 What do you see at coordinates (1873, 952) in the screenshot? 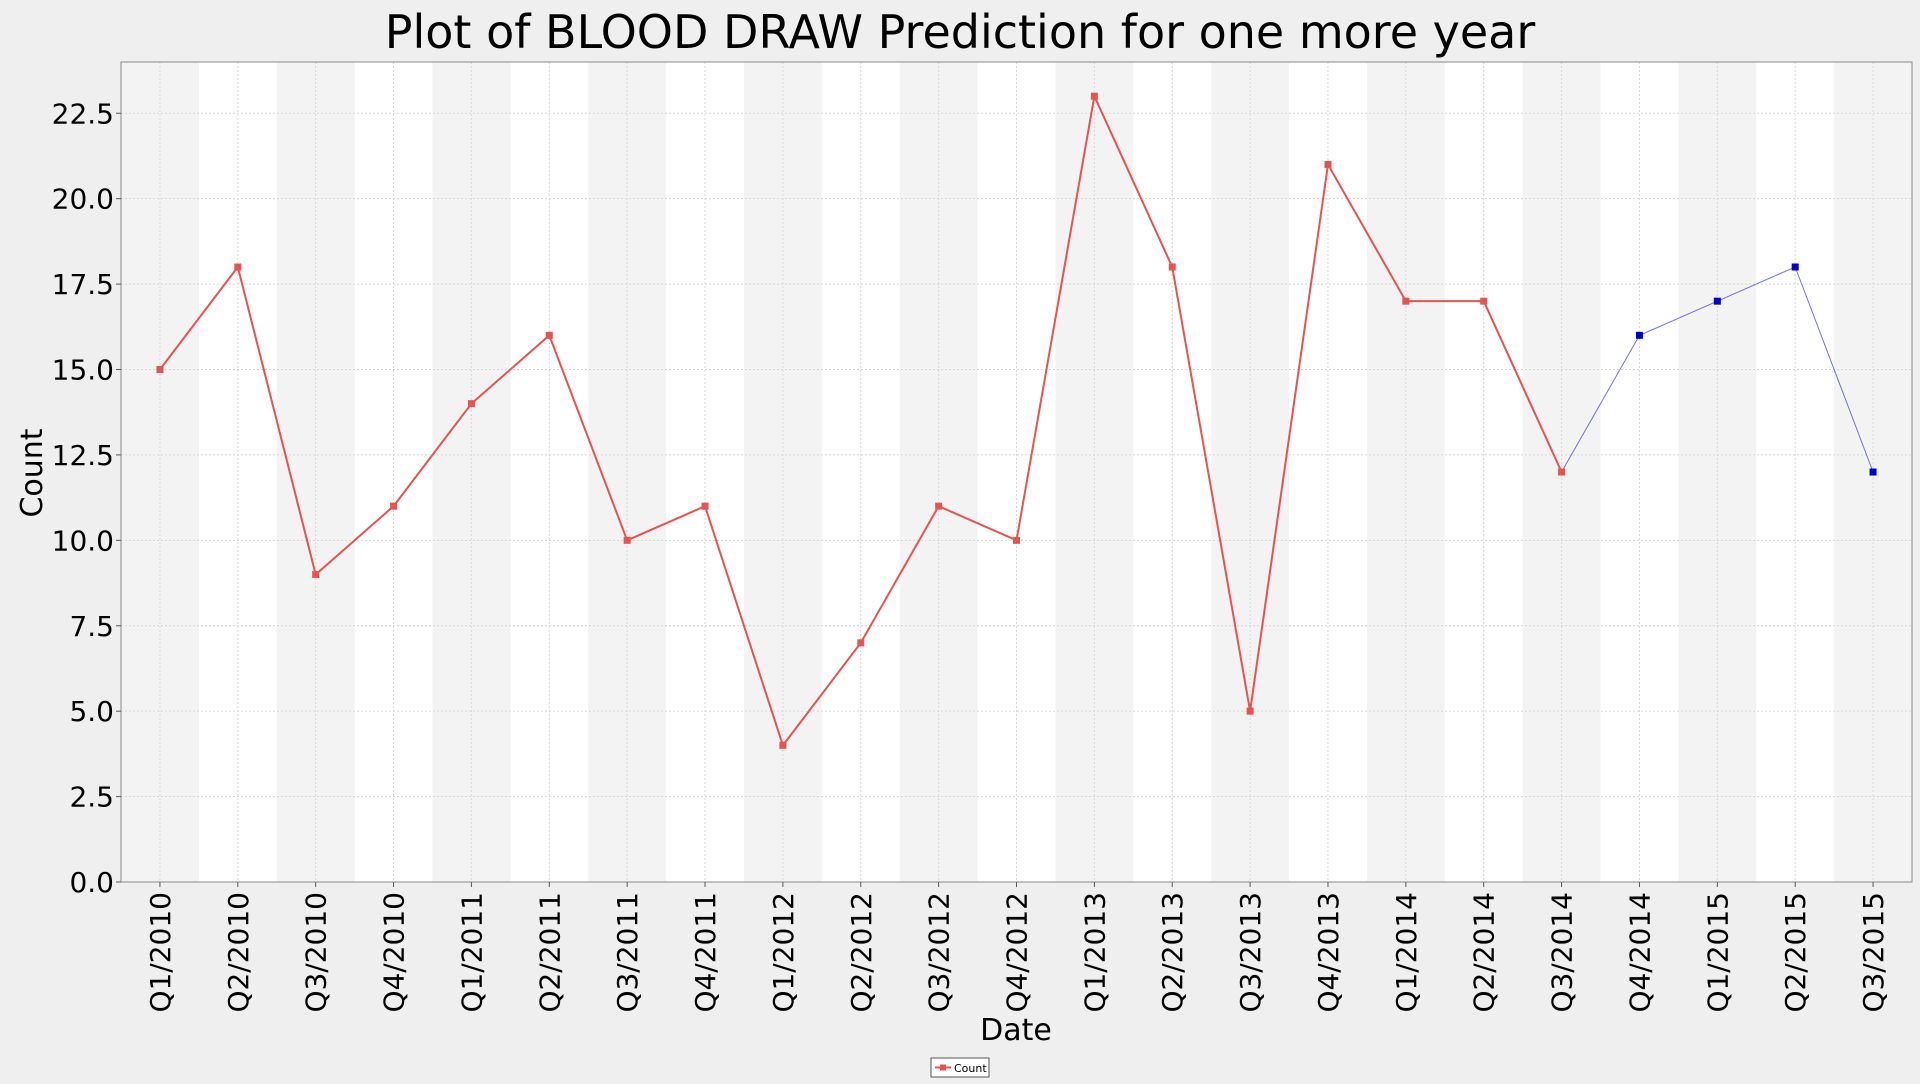
I see `x-tick-label: Q3/2015` at bounding box center [1873, 952].